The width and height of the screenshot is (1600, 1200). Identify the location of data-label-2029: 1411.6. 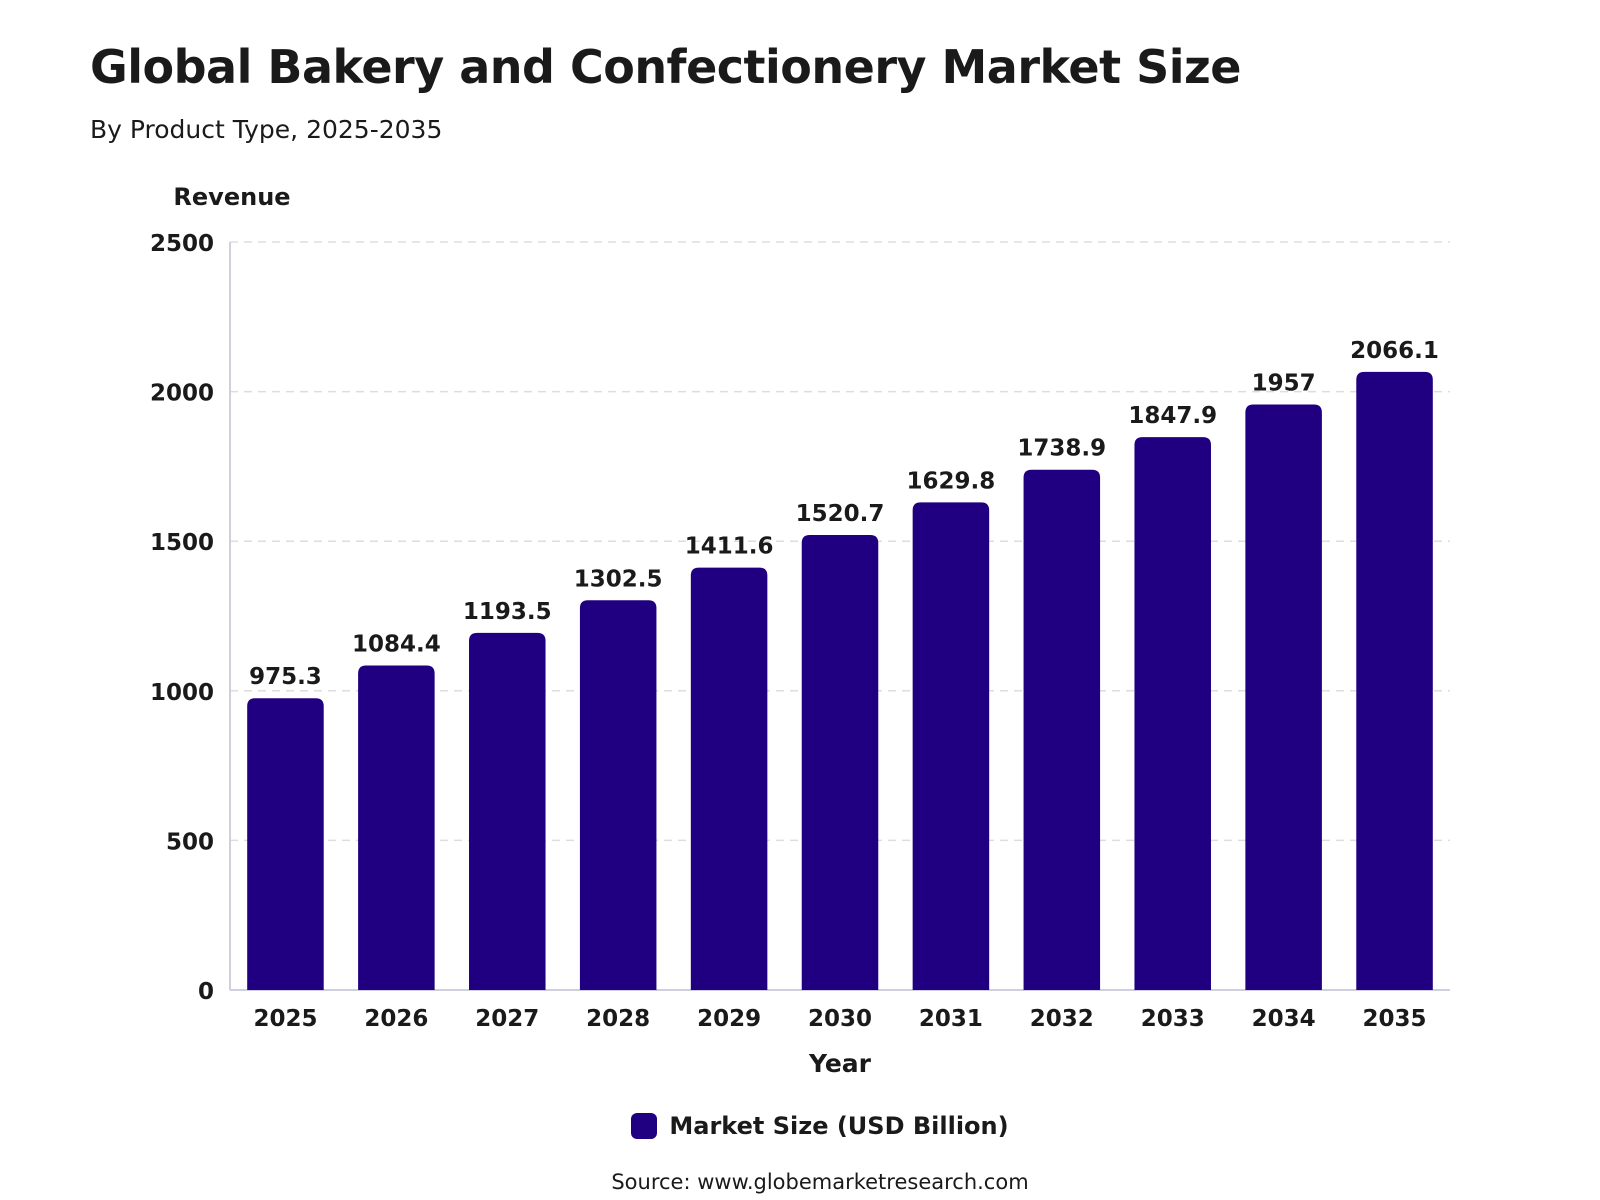
(729, 547).